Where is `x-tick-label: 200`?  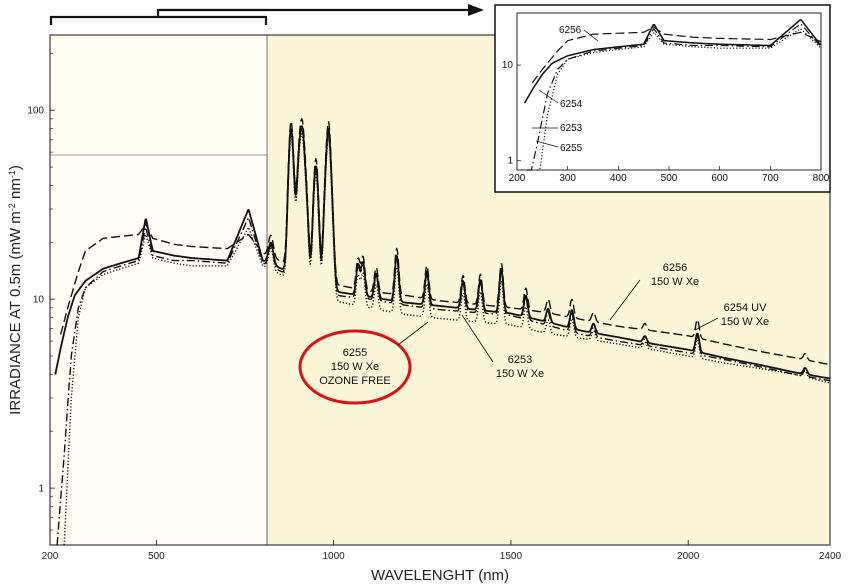
x-tick-label: 200 is located at coordinates (50, 556).